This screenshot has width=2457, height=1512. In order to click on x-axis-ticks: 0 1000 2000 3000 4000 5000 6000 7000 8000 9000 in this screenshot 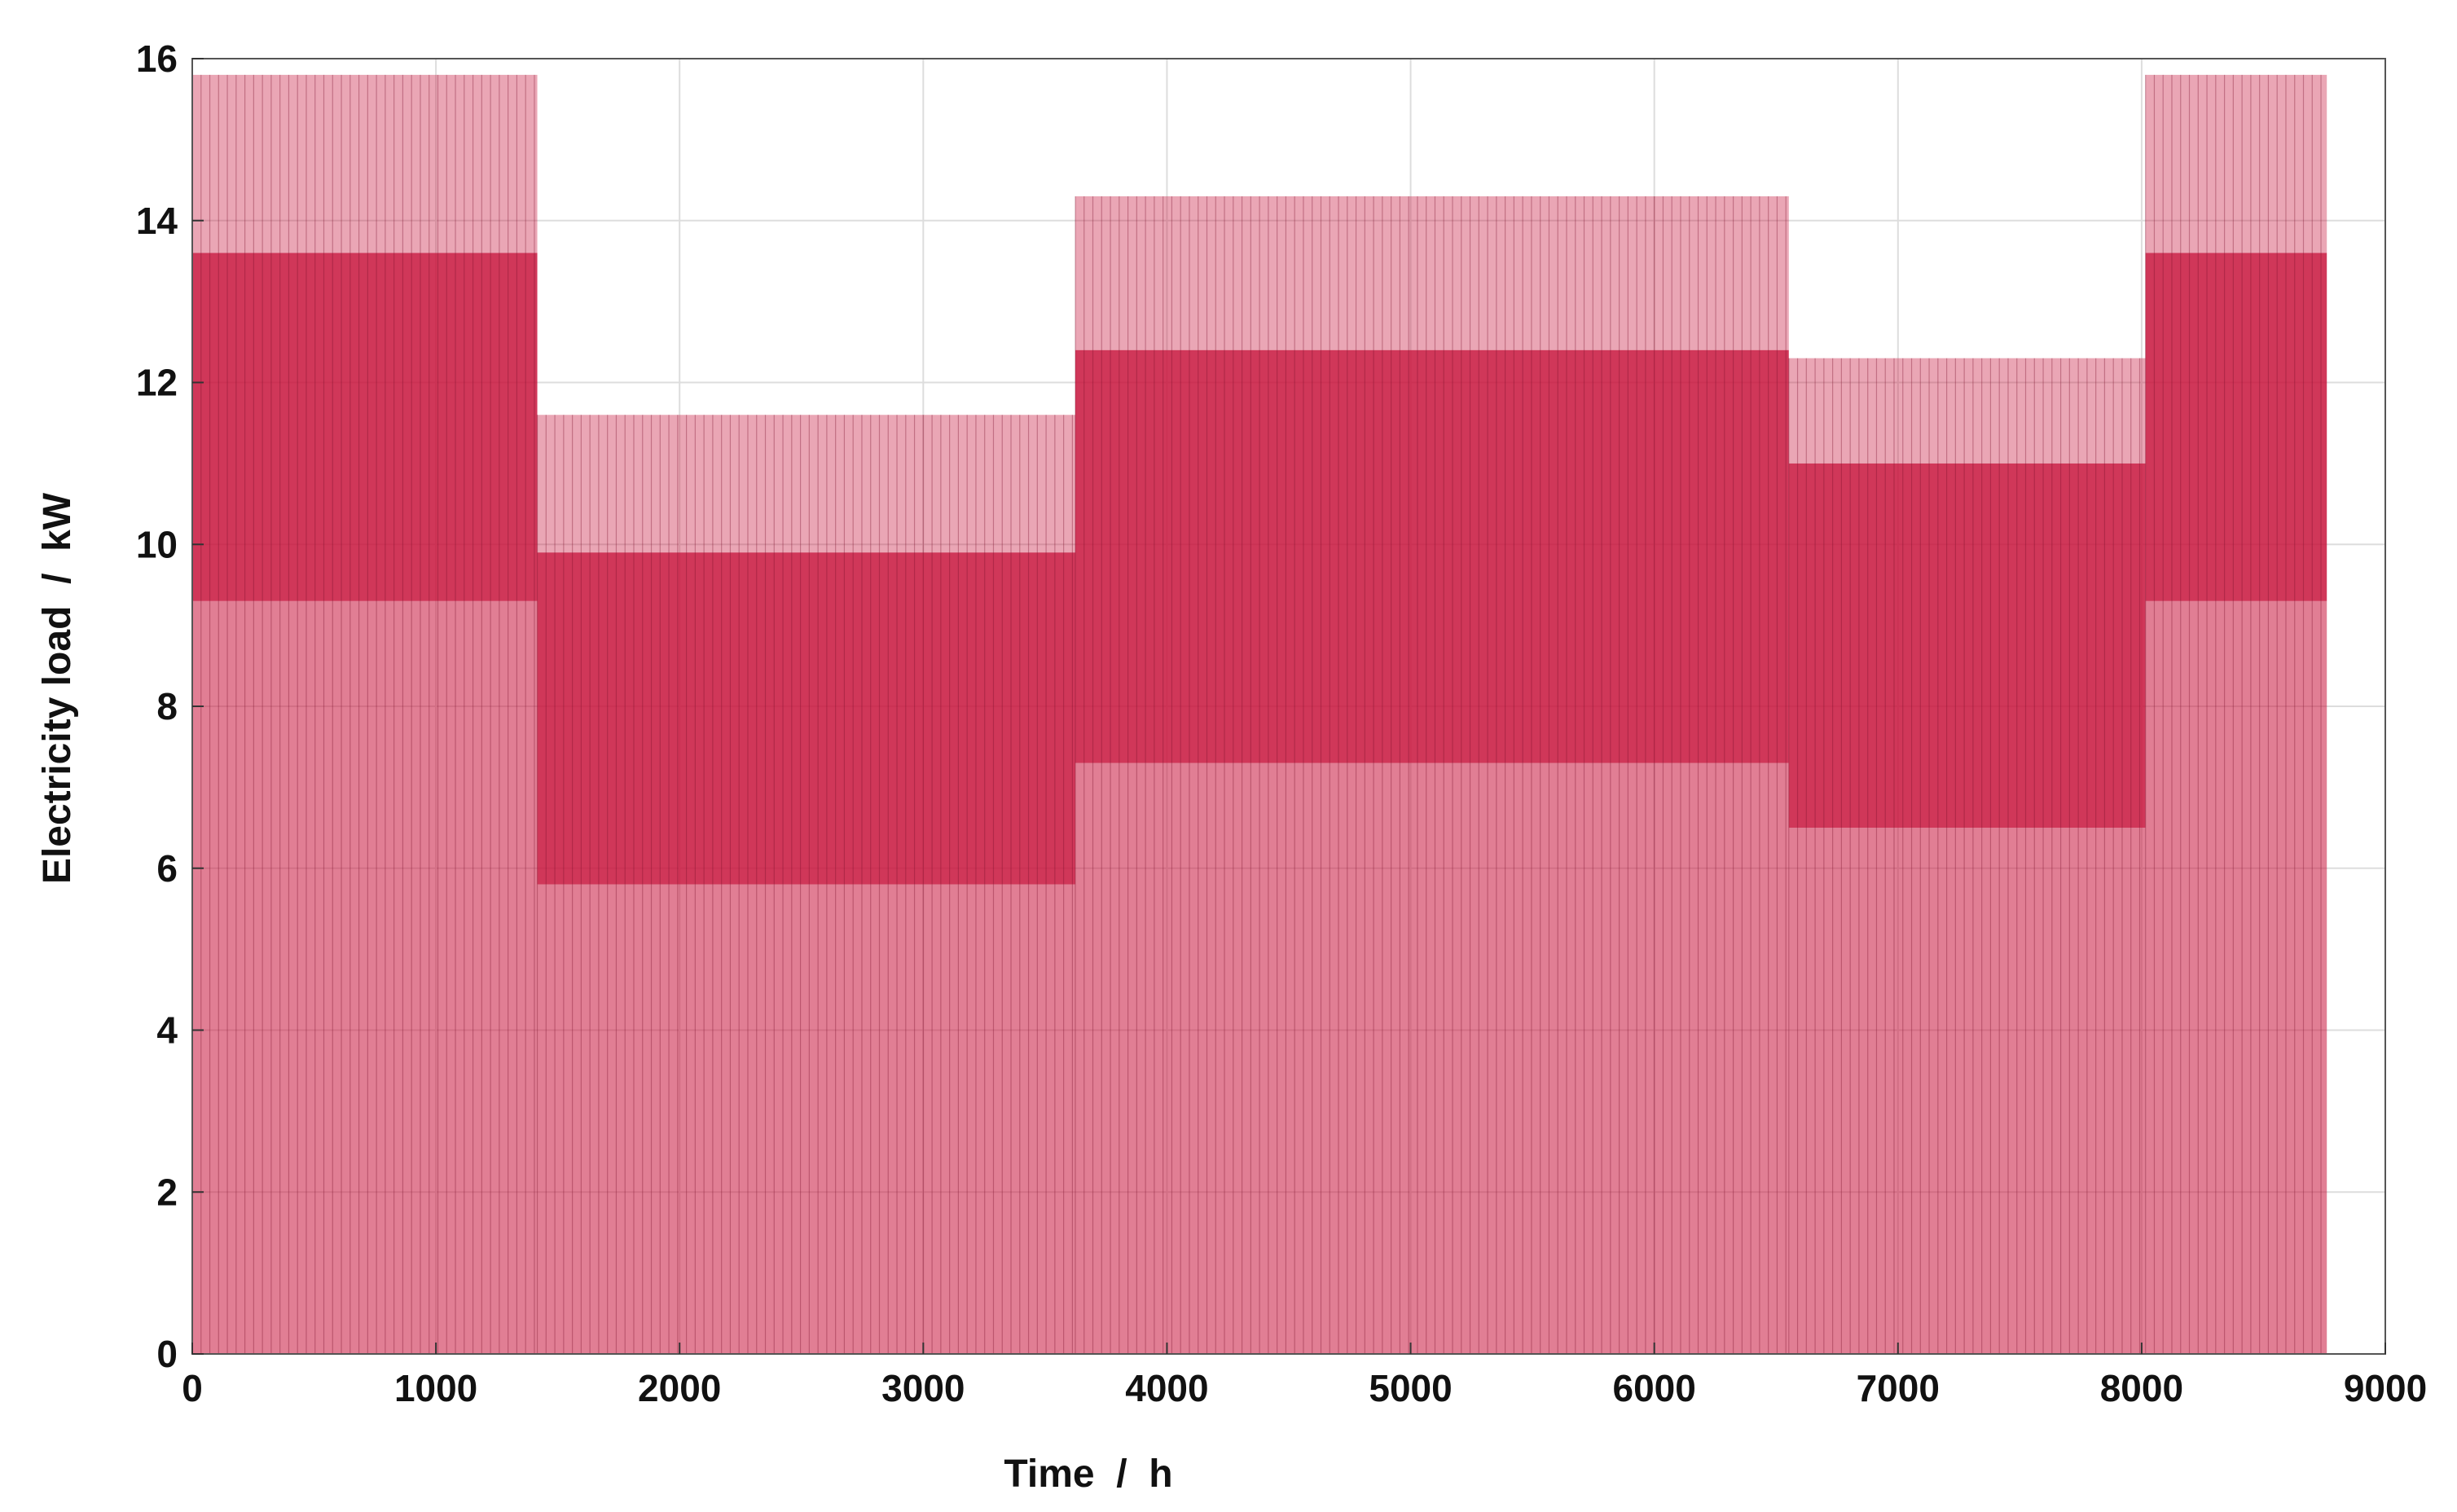, I will do `click(1304, 1376)`.